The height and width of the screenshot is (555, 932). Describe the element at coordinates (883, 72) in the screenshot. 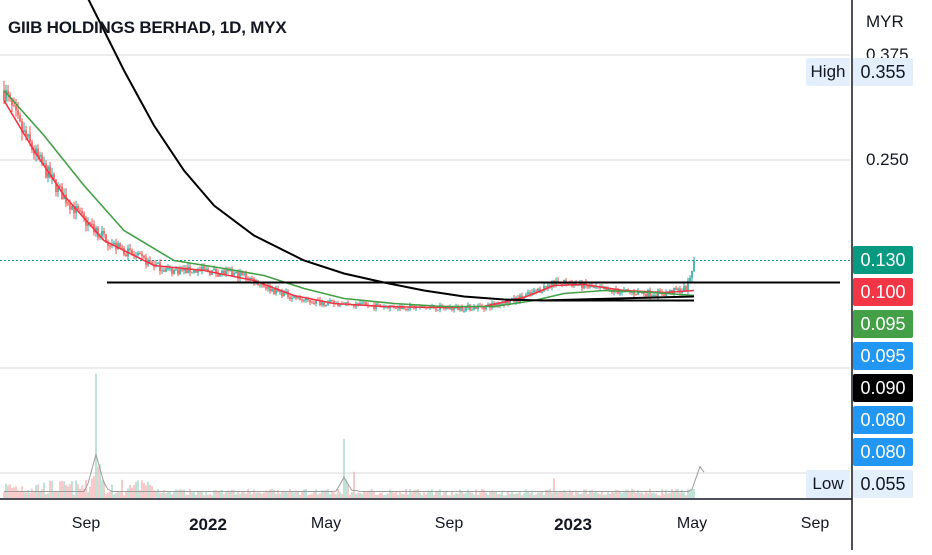

I see `high-value: 0.355` at that location.